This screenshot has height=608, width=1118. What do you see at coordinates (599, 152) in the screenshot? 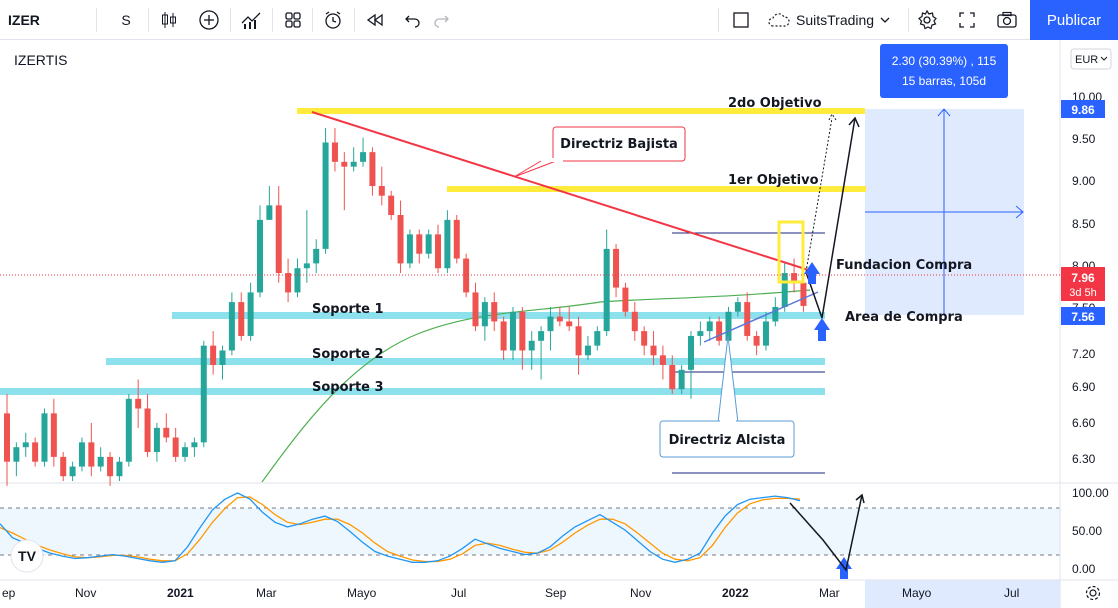
I see `callout-directriz-bajista: Directriz Bajista` at bounding box center [599, 152].